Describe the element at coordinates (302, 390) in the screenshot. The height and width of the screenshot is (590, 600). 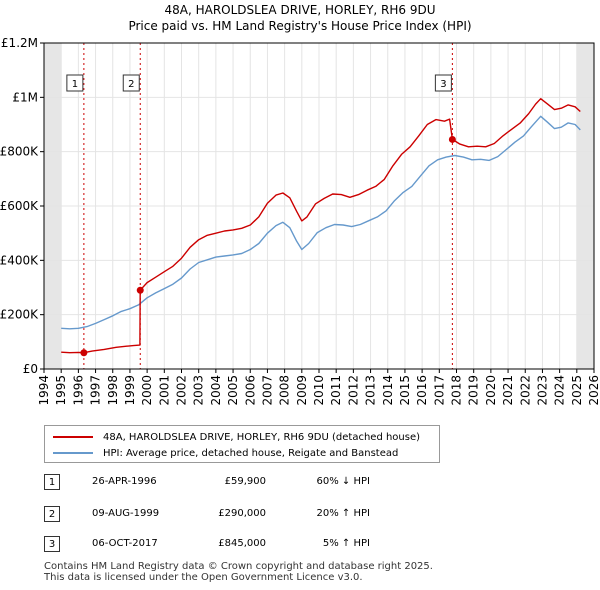
I see `x-tick-label: 2009` at that location.